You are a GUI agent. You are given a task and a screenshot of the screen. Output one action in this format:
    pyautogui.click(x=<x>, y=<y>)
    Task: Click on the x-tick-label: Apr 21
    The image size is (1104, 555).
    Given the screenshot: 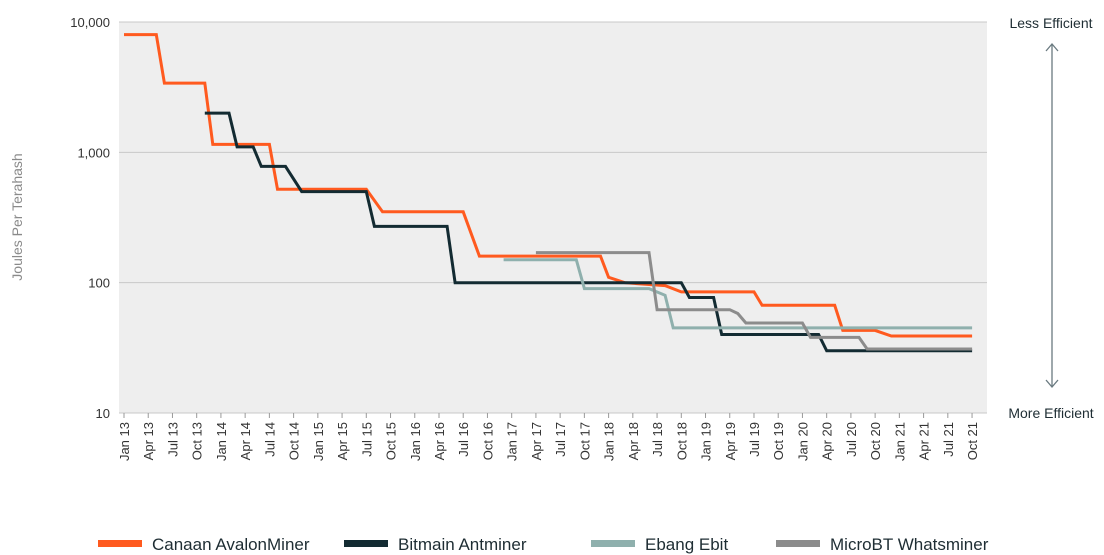 What is the action you would take?
    pyautogui.click(x=924, y=441)
    